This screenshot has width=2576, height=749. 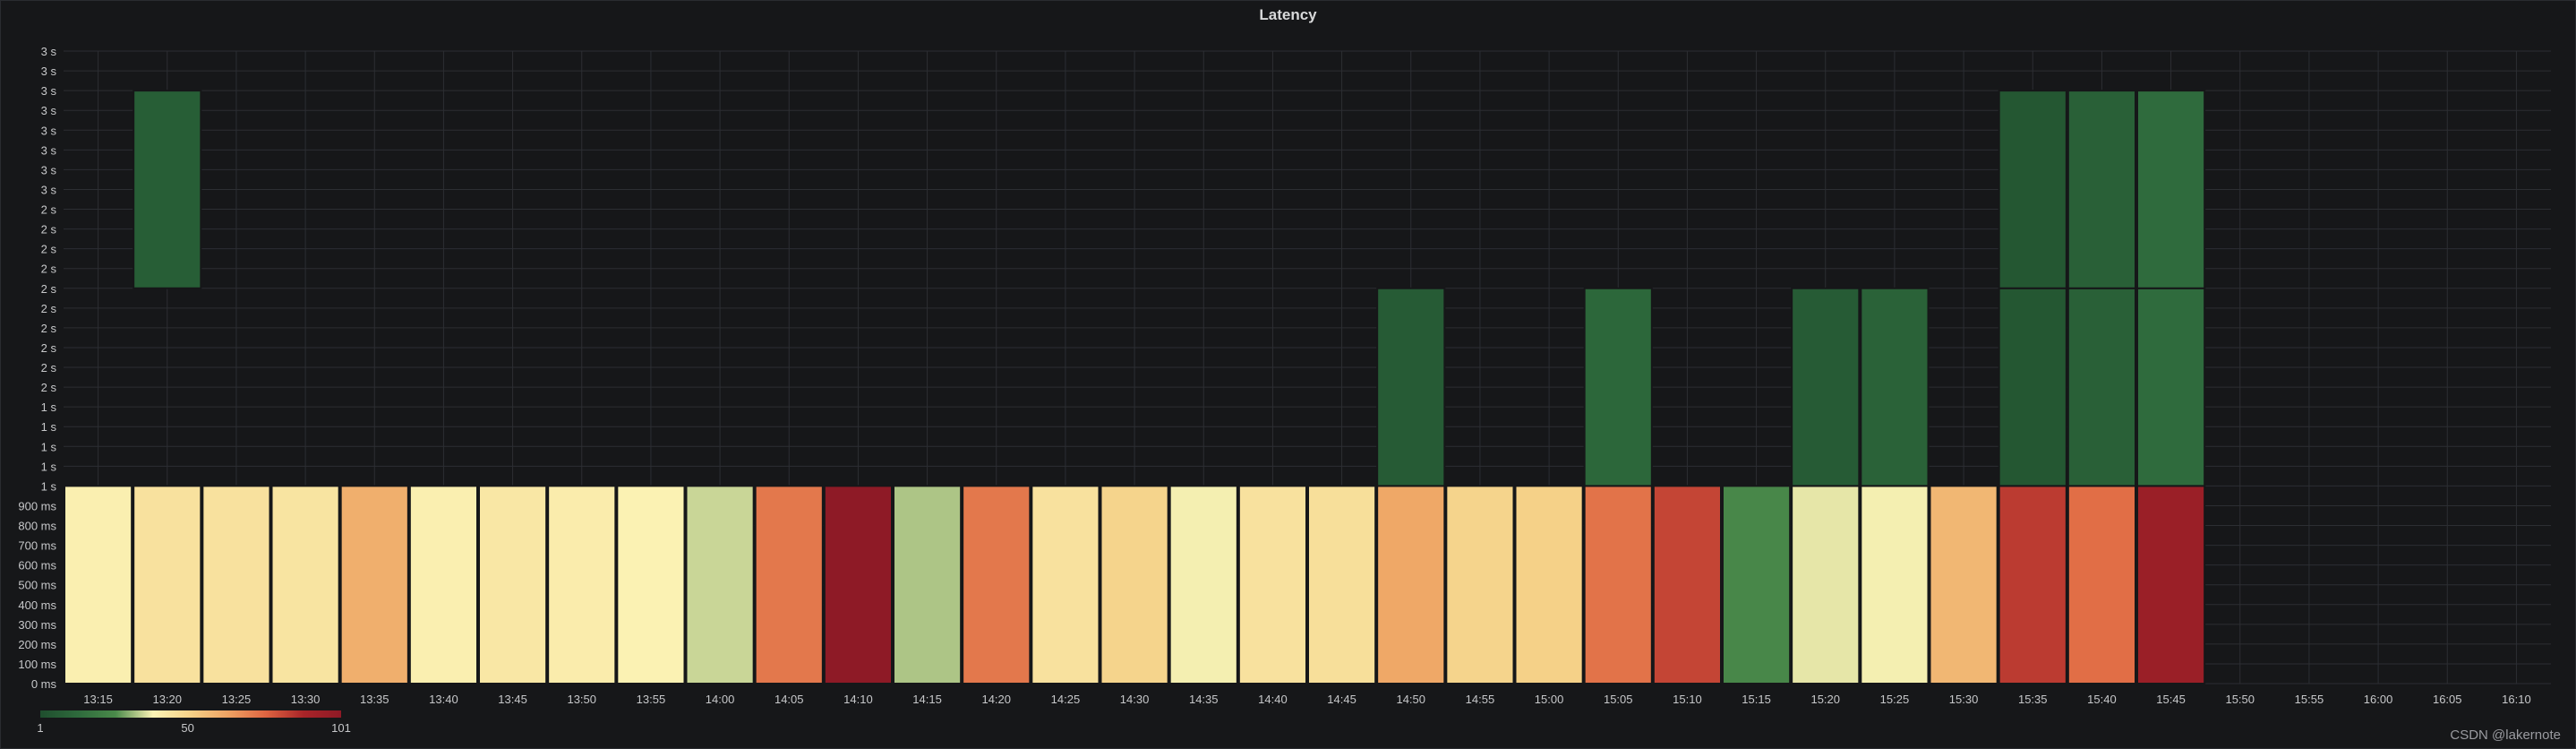 What do you see at coordinates (167, 700) in the screenshot?
I see `x-tick-label: 13:20` at bounding box center [167, 700].